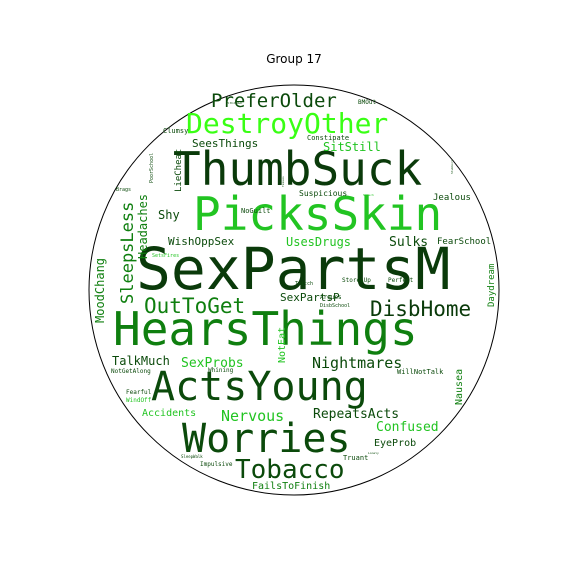 The height and width of the screenshot is (576, 576). Describe the element at coordinates (169, 413) in the screenshot. I see `cloud-word-accidents: Accidents` at that location.